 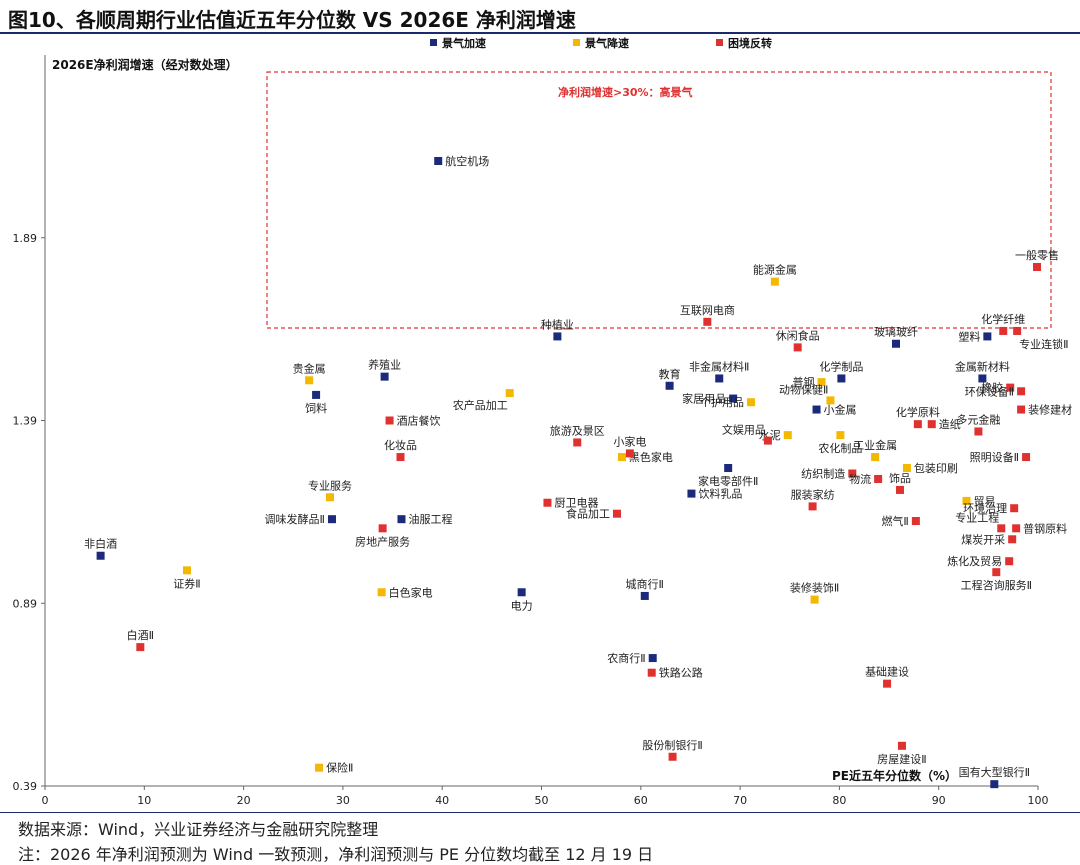 What do you see at coordinates (343, 800) in the screenshot?
I see `x-tick-label: 30` at bounding box center [343, 800].